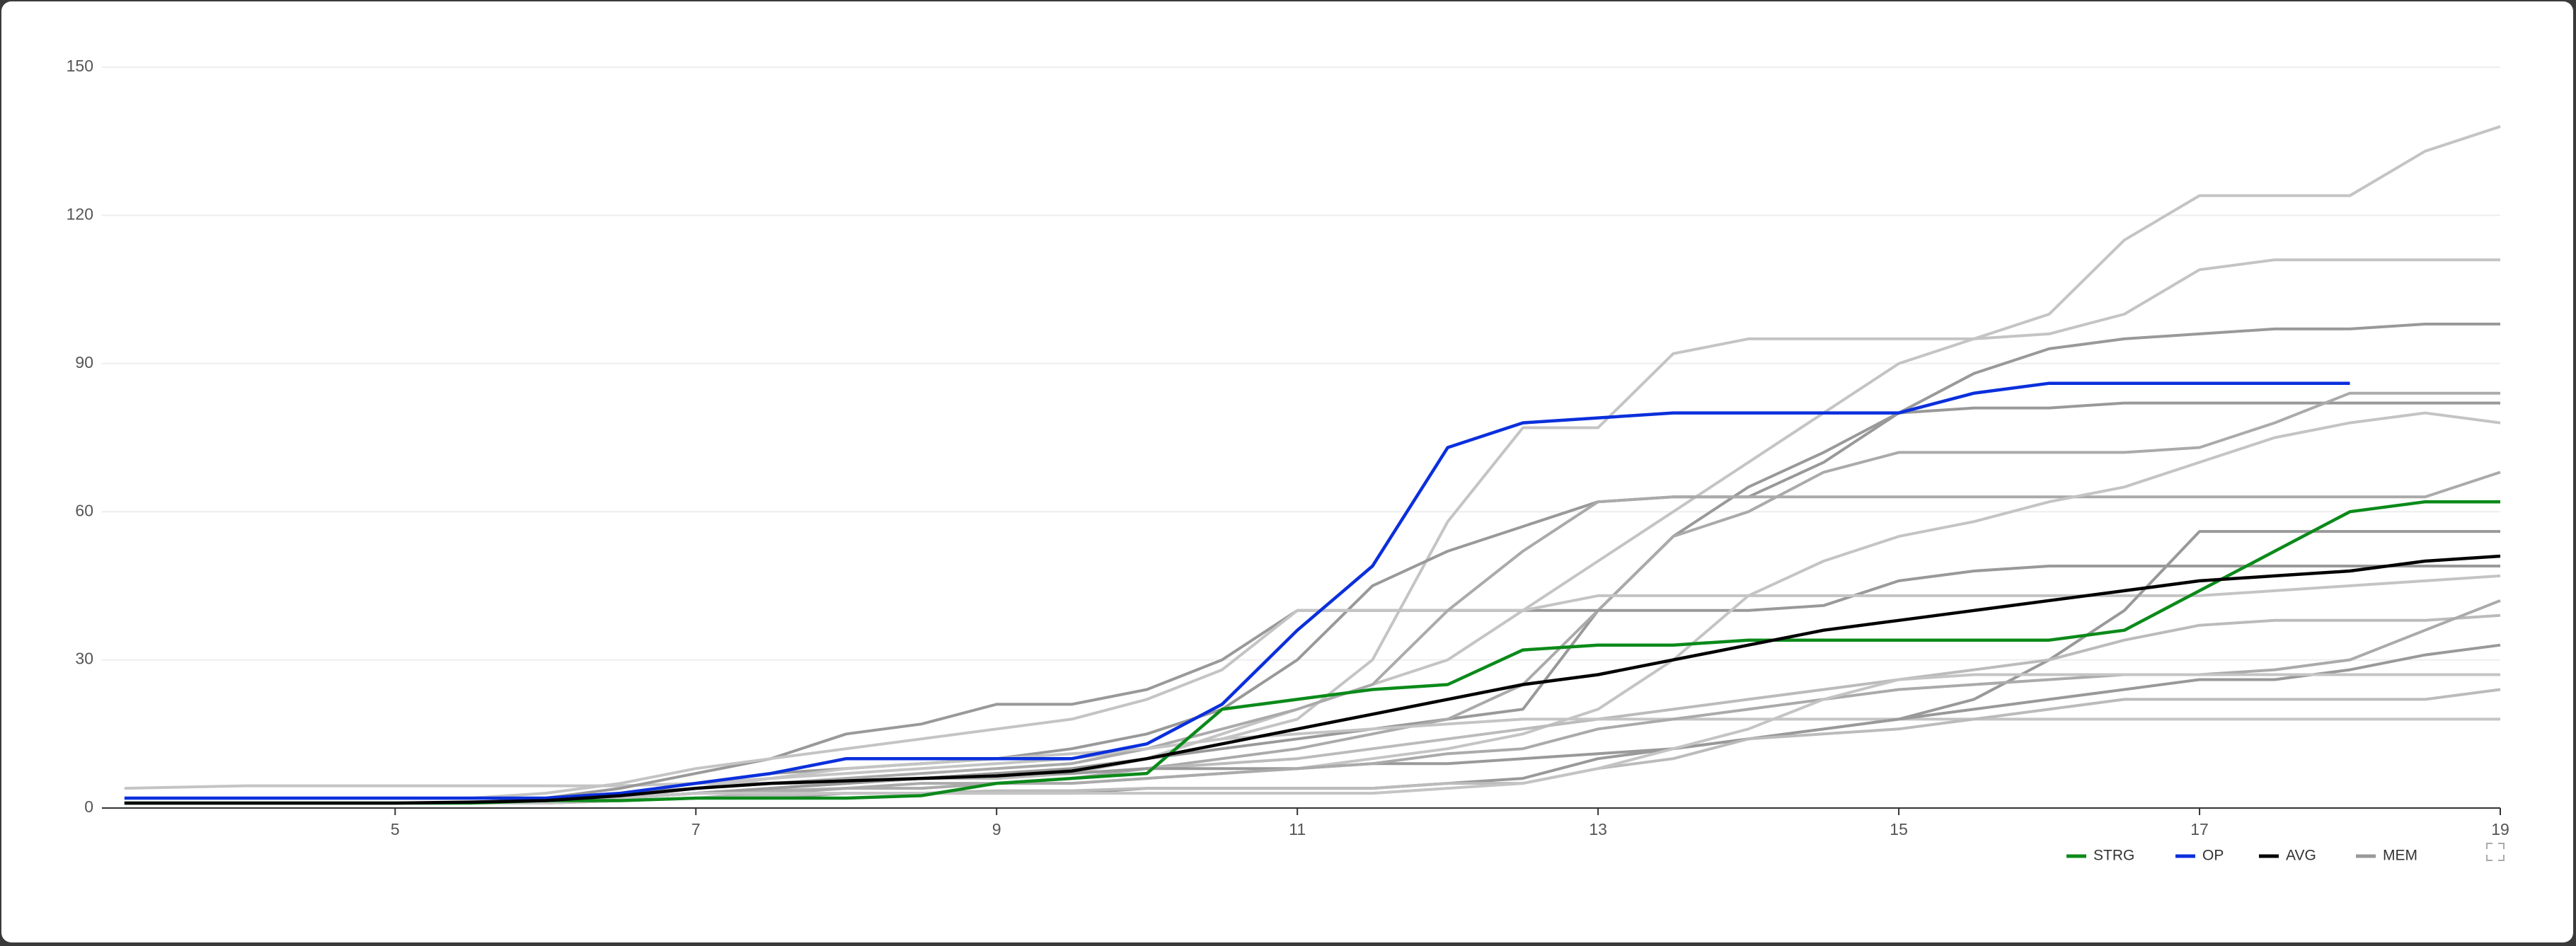 This screenshot has height=946, width=2576. Describe the element at coordinates (80, 213) in the screenshot. I see `y-tick-label: 120` at that location.